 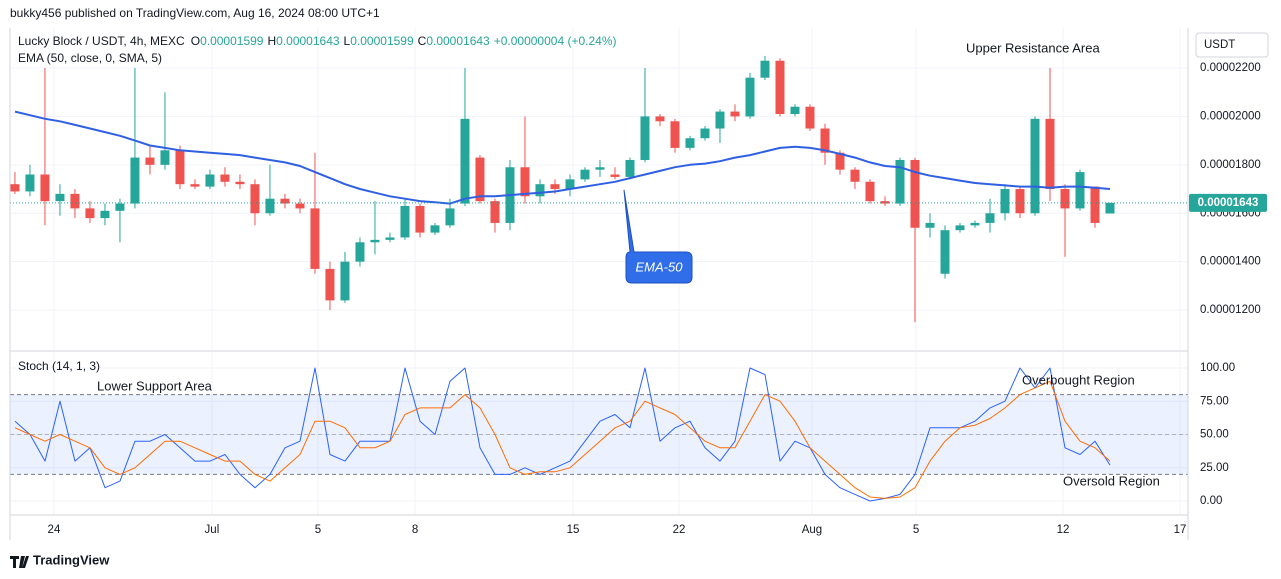 What do you see at coordinates (1230, 262) in the screenshot?
I see `y-tick-label: 0.00001400` at bounding box center [1230, 262].